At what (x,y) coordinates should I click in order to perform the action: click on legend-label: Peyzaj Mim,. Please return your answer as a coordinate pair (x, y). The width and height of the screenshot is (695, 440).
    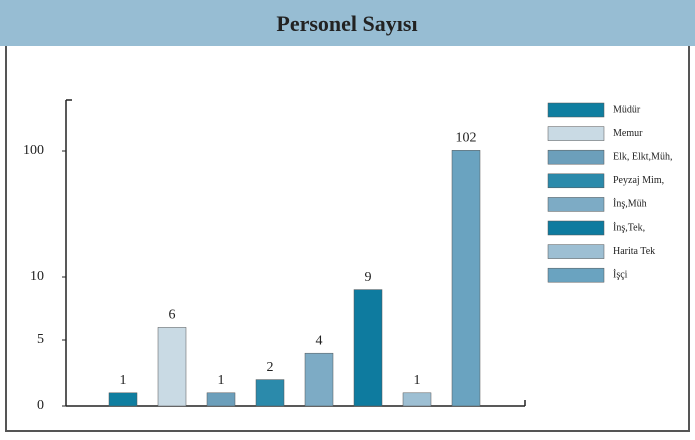
    Looking at the image, I should click on (638, 180).